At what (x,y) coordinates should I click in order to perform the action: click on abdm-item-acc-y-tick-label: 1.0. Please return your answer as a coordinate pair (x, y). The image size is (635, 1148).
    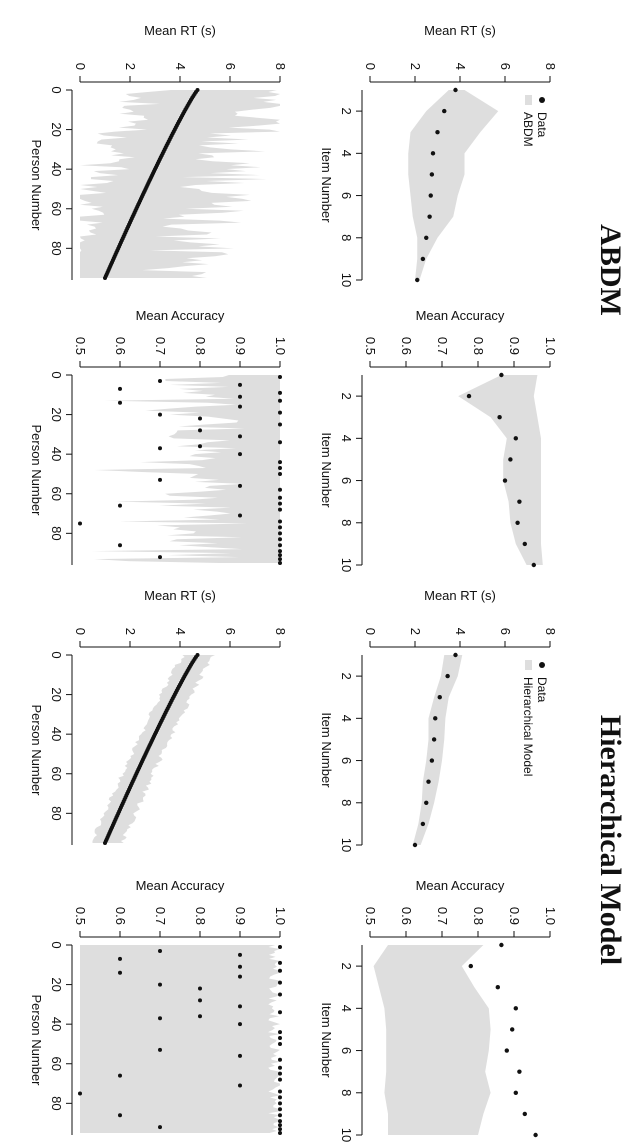
    Looking at the image, I should click on (550, 346).